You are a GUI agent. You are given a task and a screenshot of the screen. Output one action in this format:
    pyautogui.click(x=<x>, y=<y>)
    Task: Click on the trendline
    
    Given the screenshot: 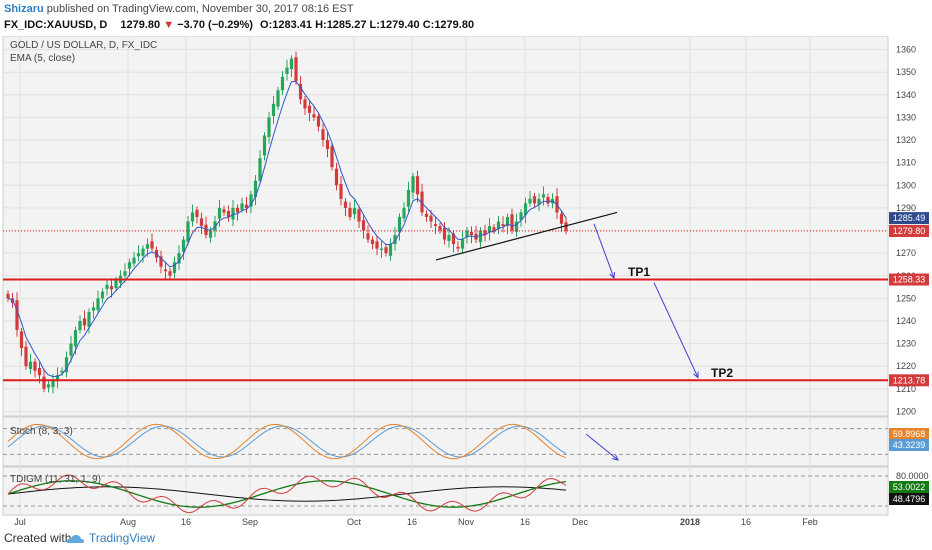 What is the action you would take?
    pyautogui.click(x=526, y=236)
    